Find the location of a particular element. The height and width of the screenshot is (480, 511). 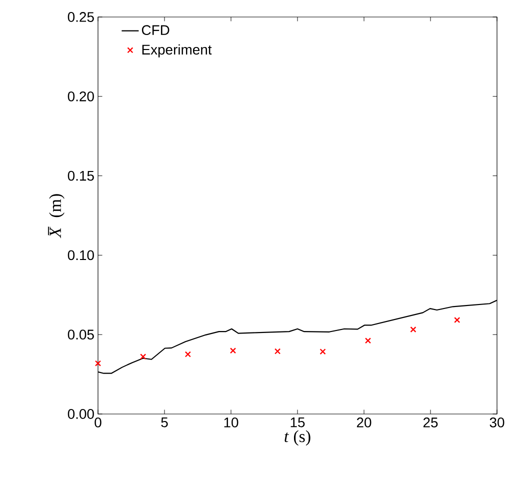

y-tick-label: 0.20 is located at coordinates (81, 96).